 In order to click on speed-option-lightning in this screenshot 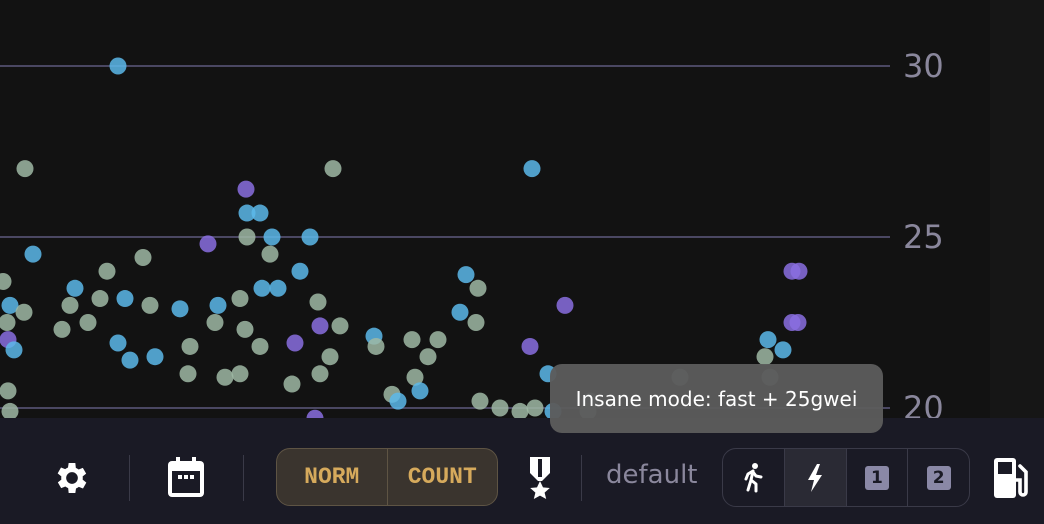, I will do `click(814, 477)`.